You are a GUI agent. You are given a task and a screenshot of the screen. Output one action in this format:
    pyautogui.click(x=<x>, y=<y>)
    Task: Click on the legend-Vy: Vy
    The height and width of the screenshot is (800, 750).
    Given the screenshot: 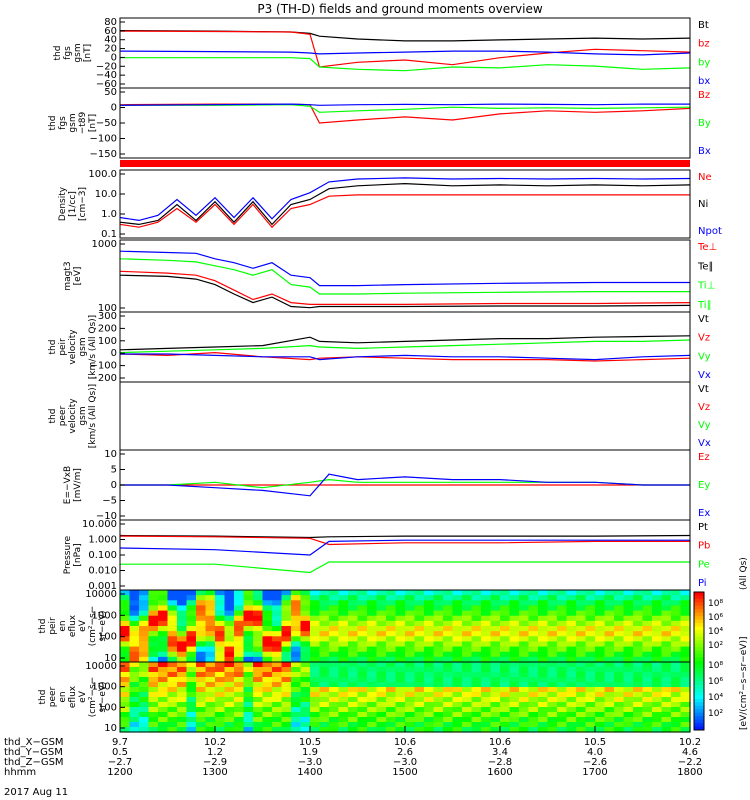 What is the action you would take?
    pyautogui.click(x=704, y=356)
    